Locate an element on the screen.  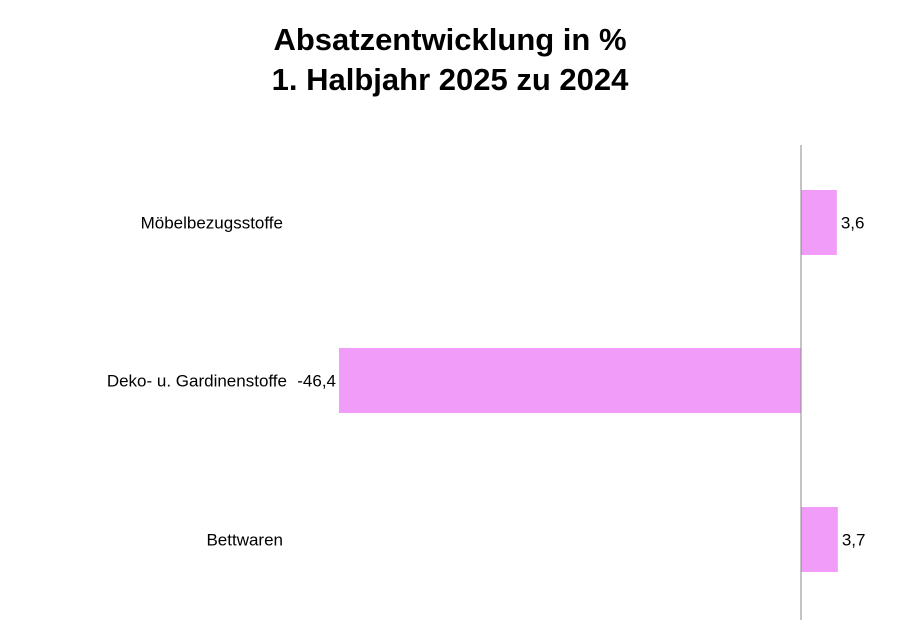
chart-title-line-2: 1. Halbjahr 2025 zu 2024 is located at coordinates (450, 79).